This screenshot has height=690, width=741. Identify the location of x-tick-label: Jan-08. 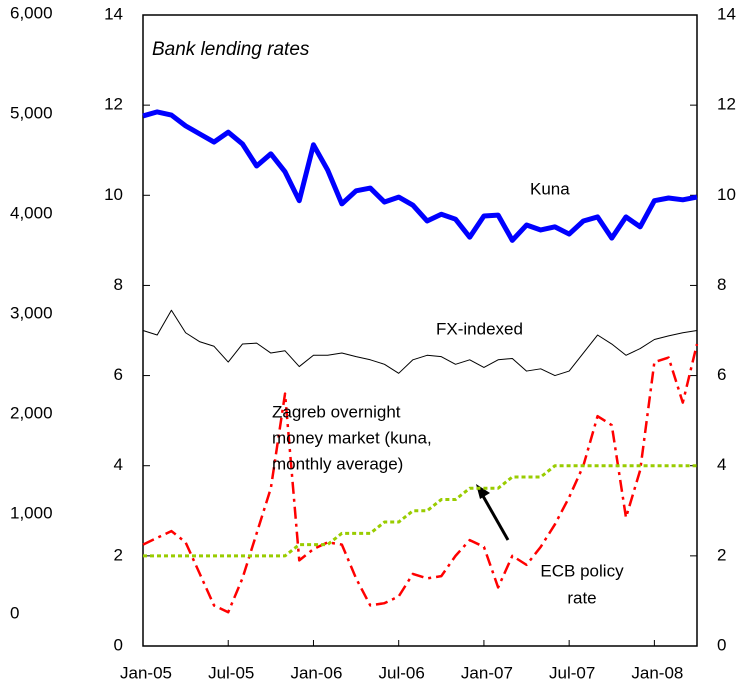
(657, 672).